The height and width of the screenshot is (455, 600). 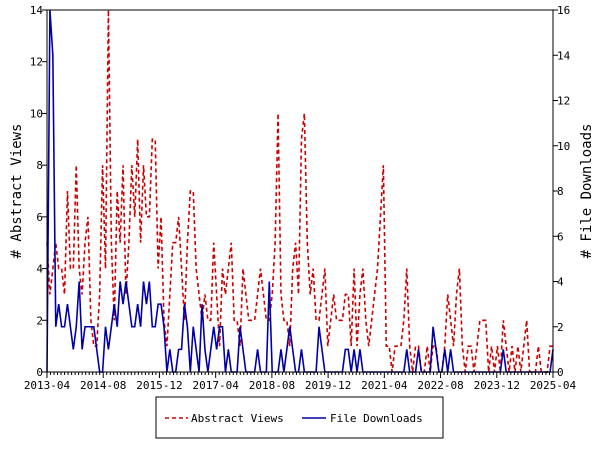 I want to click on y-left-tick-label: 12, so click(x=36, y=62).